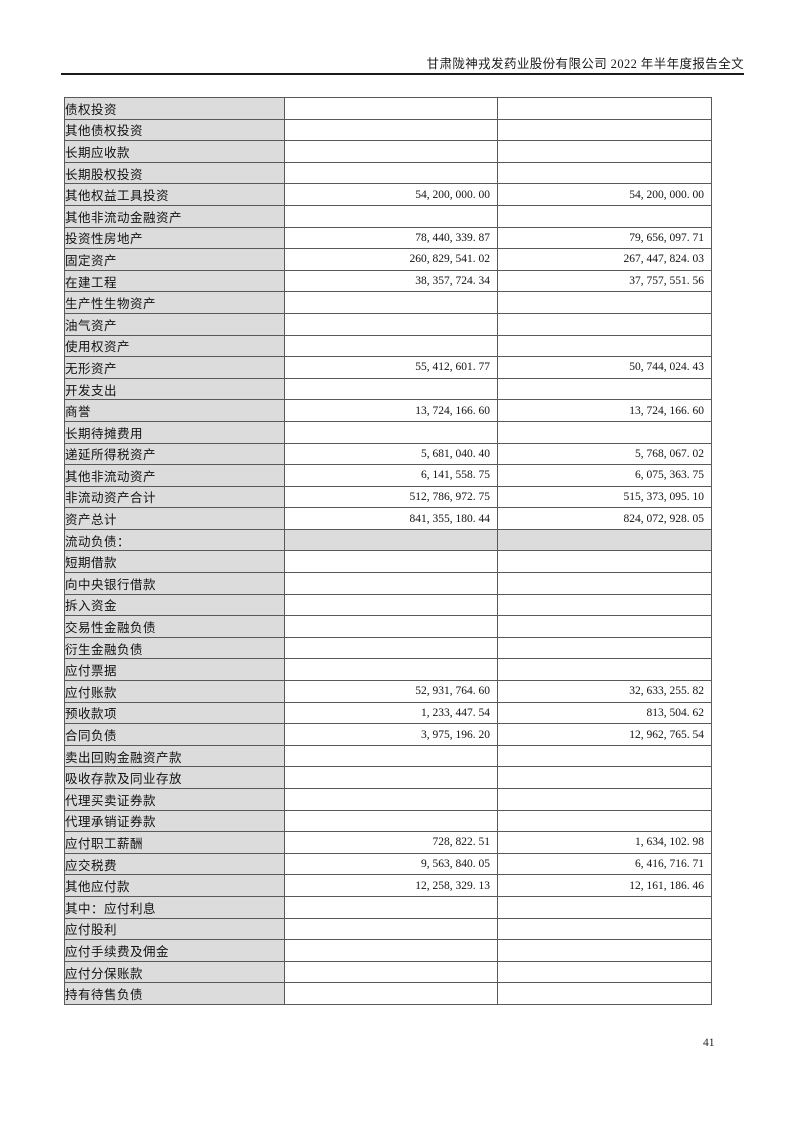 This screenshot has width=793, height=1122. Describe the element at coordinates (604, 713) in the screenshot. I see `row-value-col2: 813, 504. 62` at that location.